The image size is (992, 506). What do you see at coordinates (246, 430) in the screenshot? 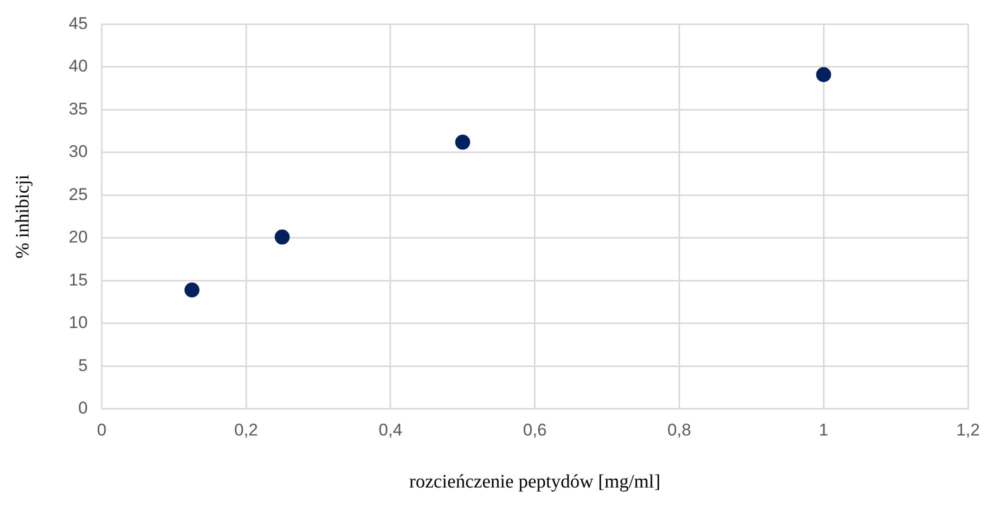
I see `x-tick-label: 0,2` at bounding box center [246, 430].